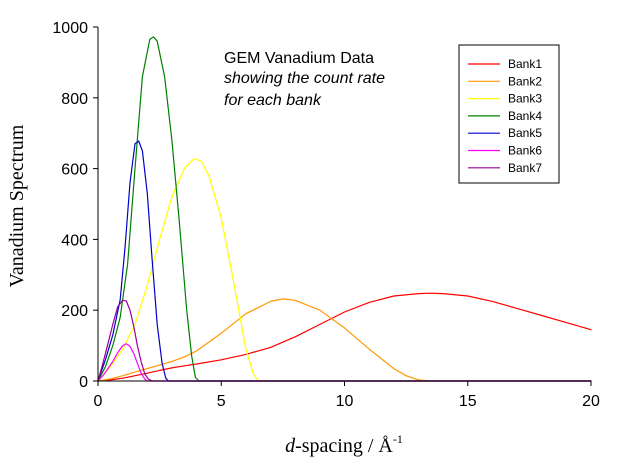 This screenshot has height=474, width=618. I want to click on series-line-bank6, so click(344, 362).